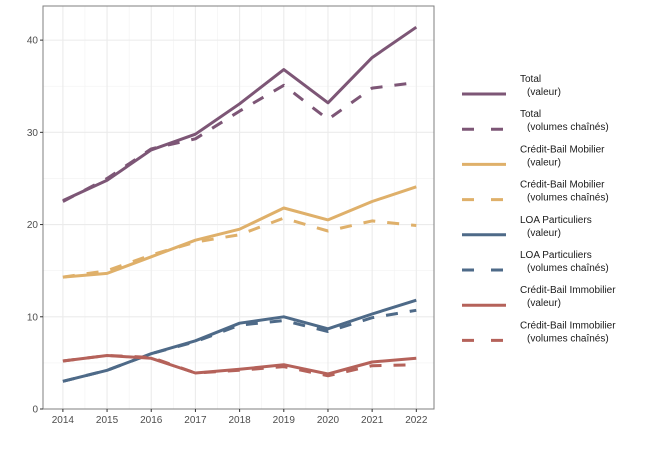 The image size is (650, 450). What do you see at coordinates (416, 420) in the screenshot?
I see `x-tick-label: 2022` at bounding box center [416, 420].